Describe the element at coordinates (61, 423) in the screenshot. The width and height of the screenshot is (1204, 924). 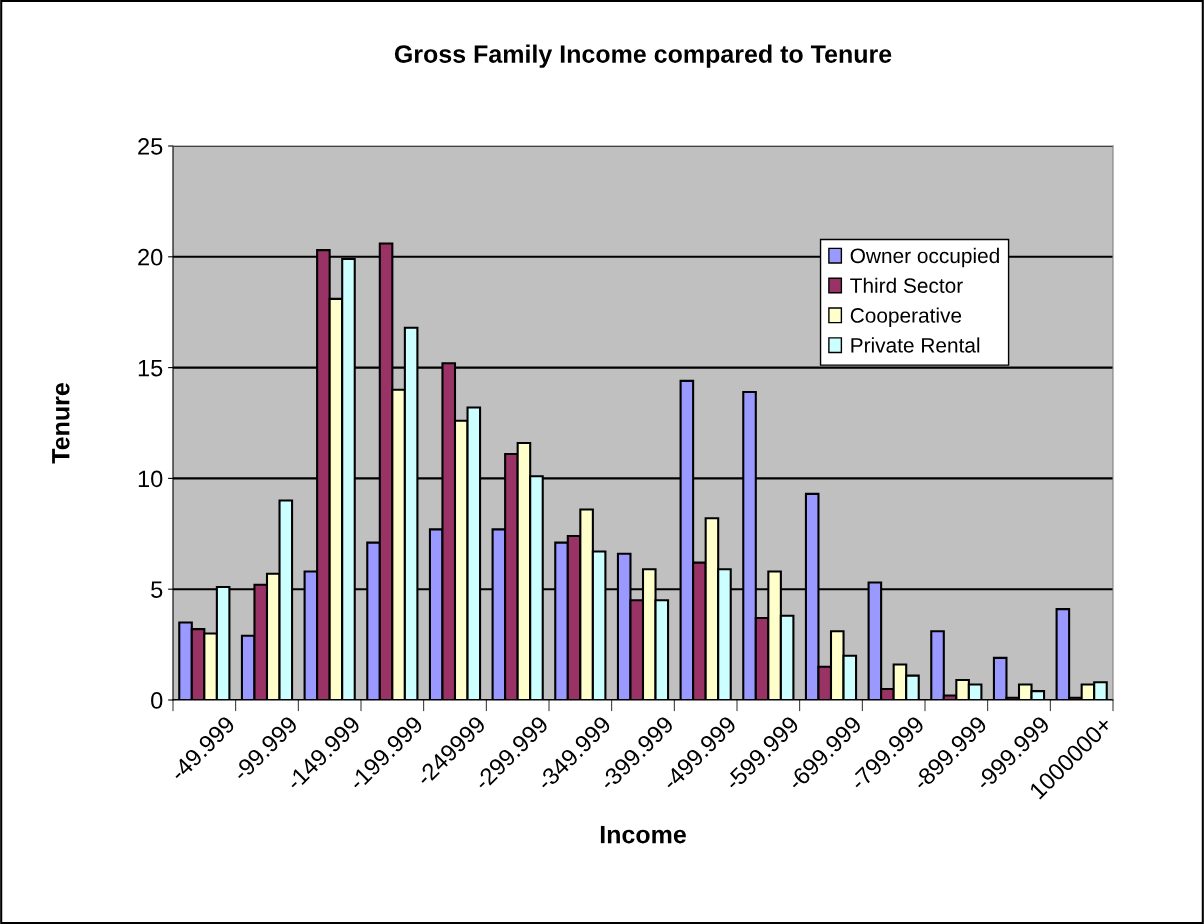
I see `y-axis-title: Tenure` at that location.